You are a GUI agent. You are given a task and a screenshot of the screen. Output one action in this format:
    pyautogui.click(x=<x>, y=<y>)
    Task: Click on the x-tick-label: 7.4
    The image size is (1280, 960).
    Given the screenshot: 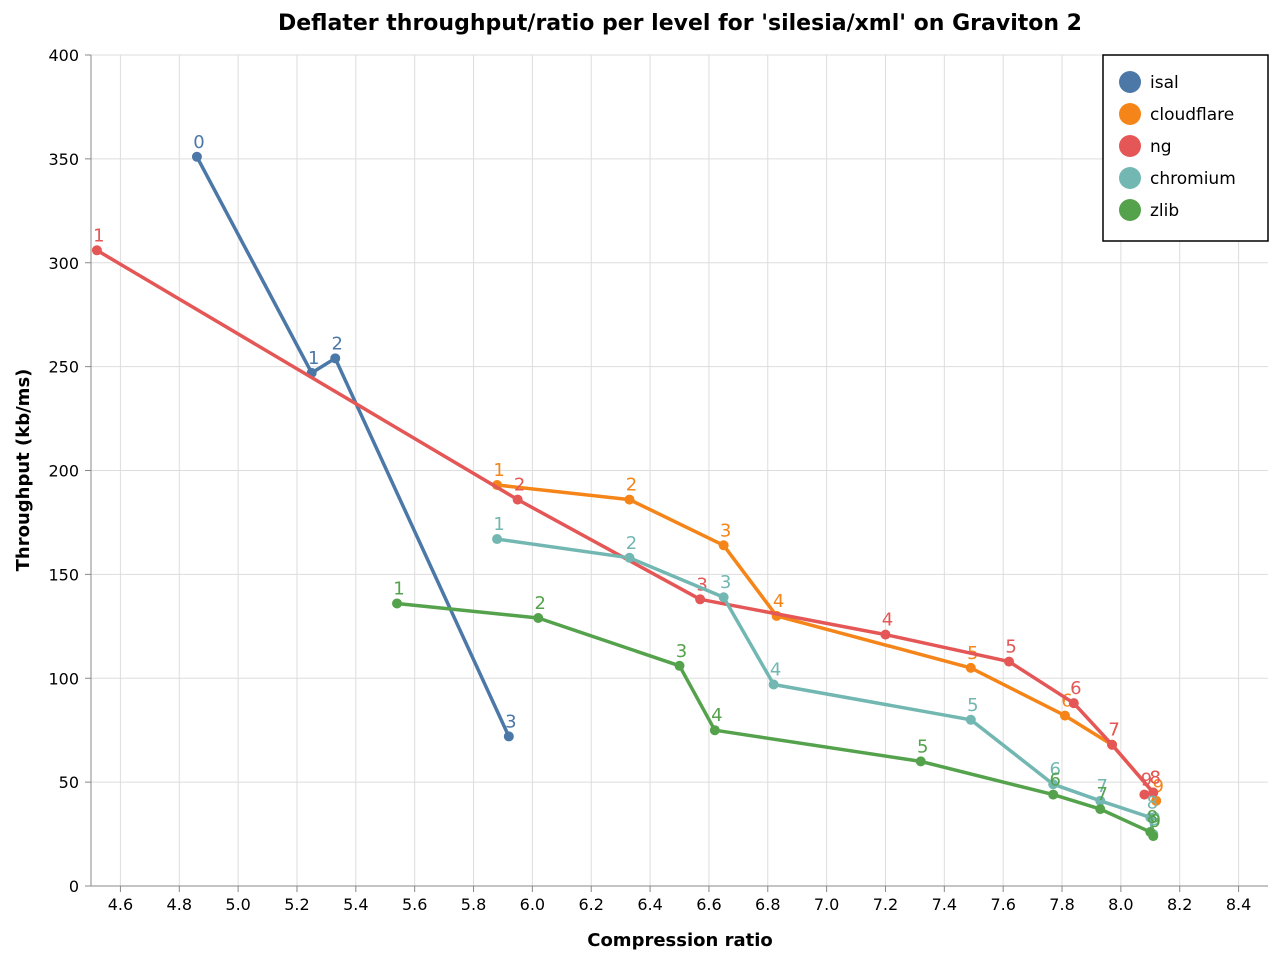 What is the action you would take?
    pyautogui.click(x=944, y=904)
    